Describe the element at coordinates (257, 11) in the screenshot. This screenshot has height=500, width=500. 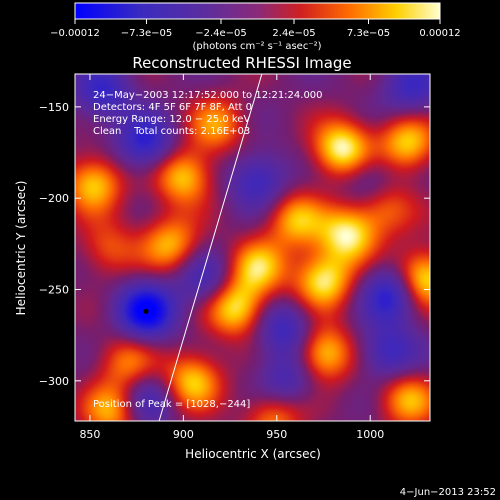
I see `colorbar-gradient` at that location.